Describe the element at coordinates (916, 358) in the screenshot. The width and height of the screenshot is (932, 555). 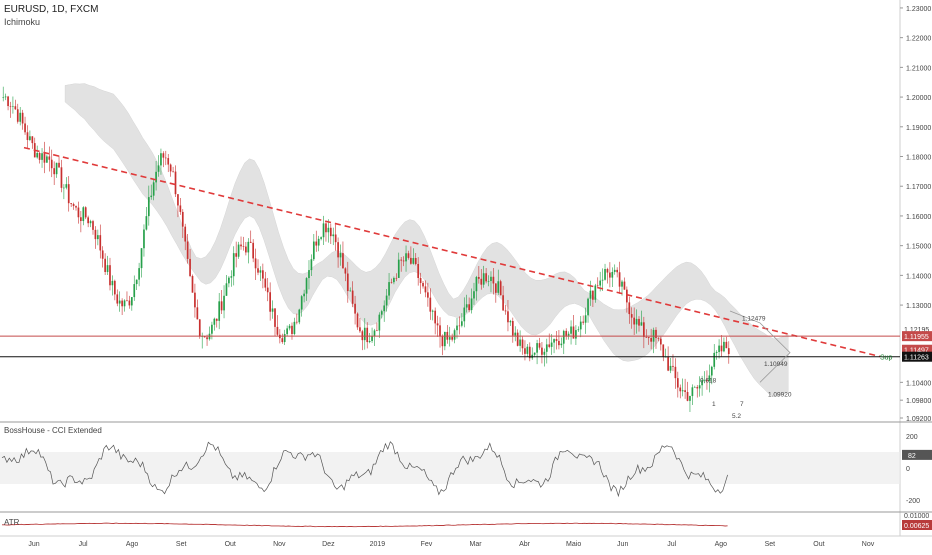
I see `price-tag-label: 1.11263` at that location.